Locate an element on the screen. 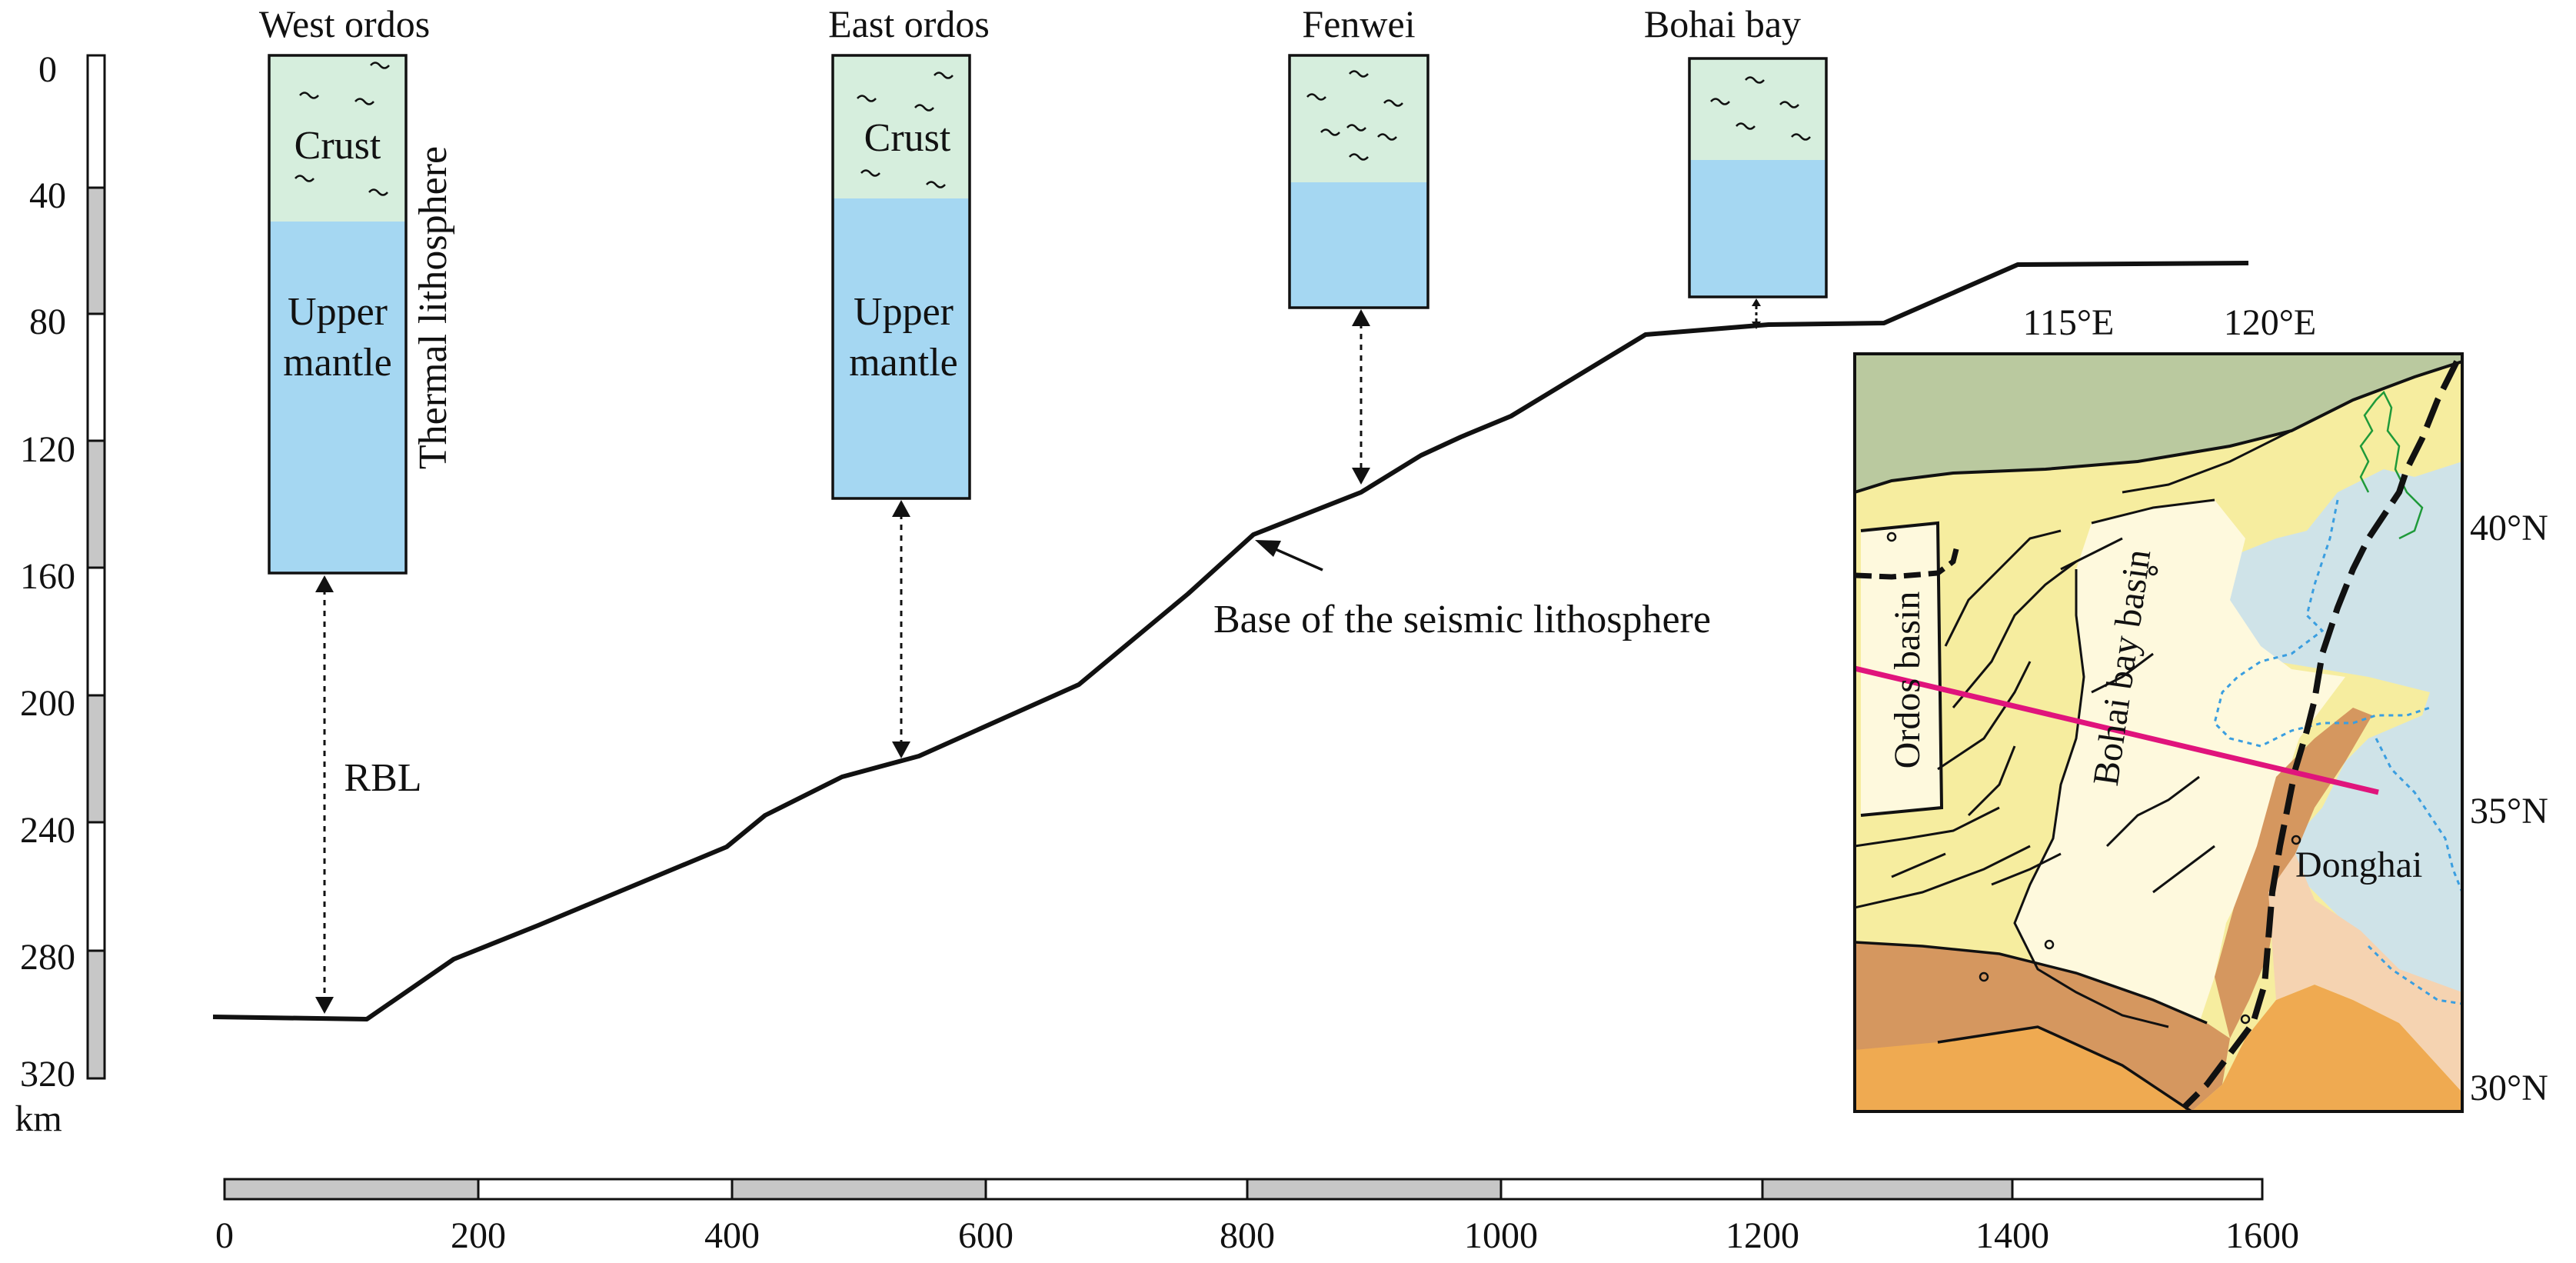  column-title: West ordos is located at coordinates (344, 24).